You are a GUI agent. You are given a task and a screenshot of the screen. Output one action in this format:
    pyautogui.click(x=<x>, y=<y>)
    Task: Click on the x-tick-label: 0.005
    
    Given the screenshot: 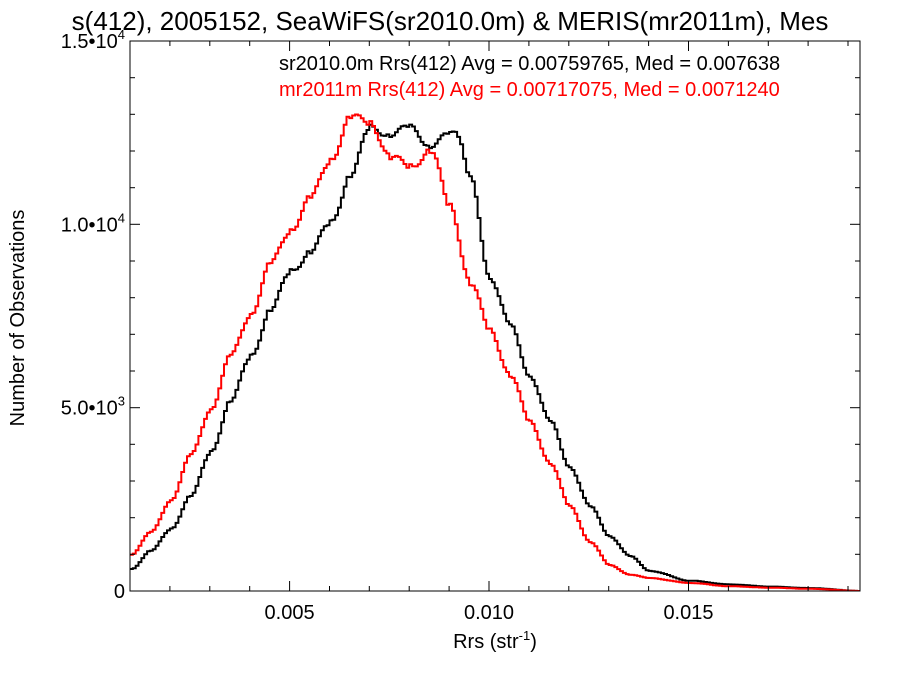 What is the action you would take?
    pyautogui.click(x=290, y=613)
    